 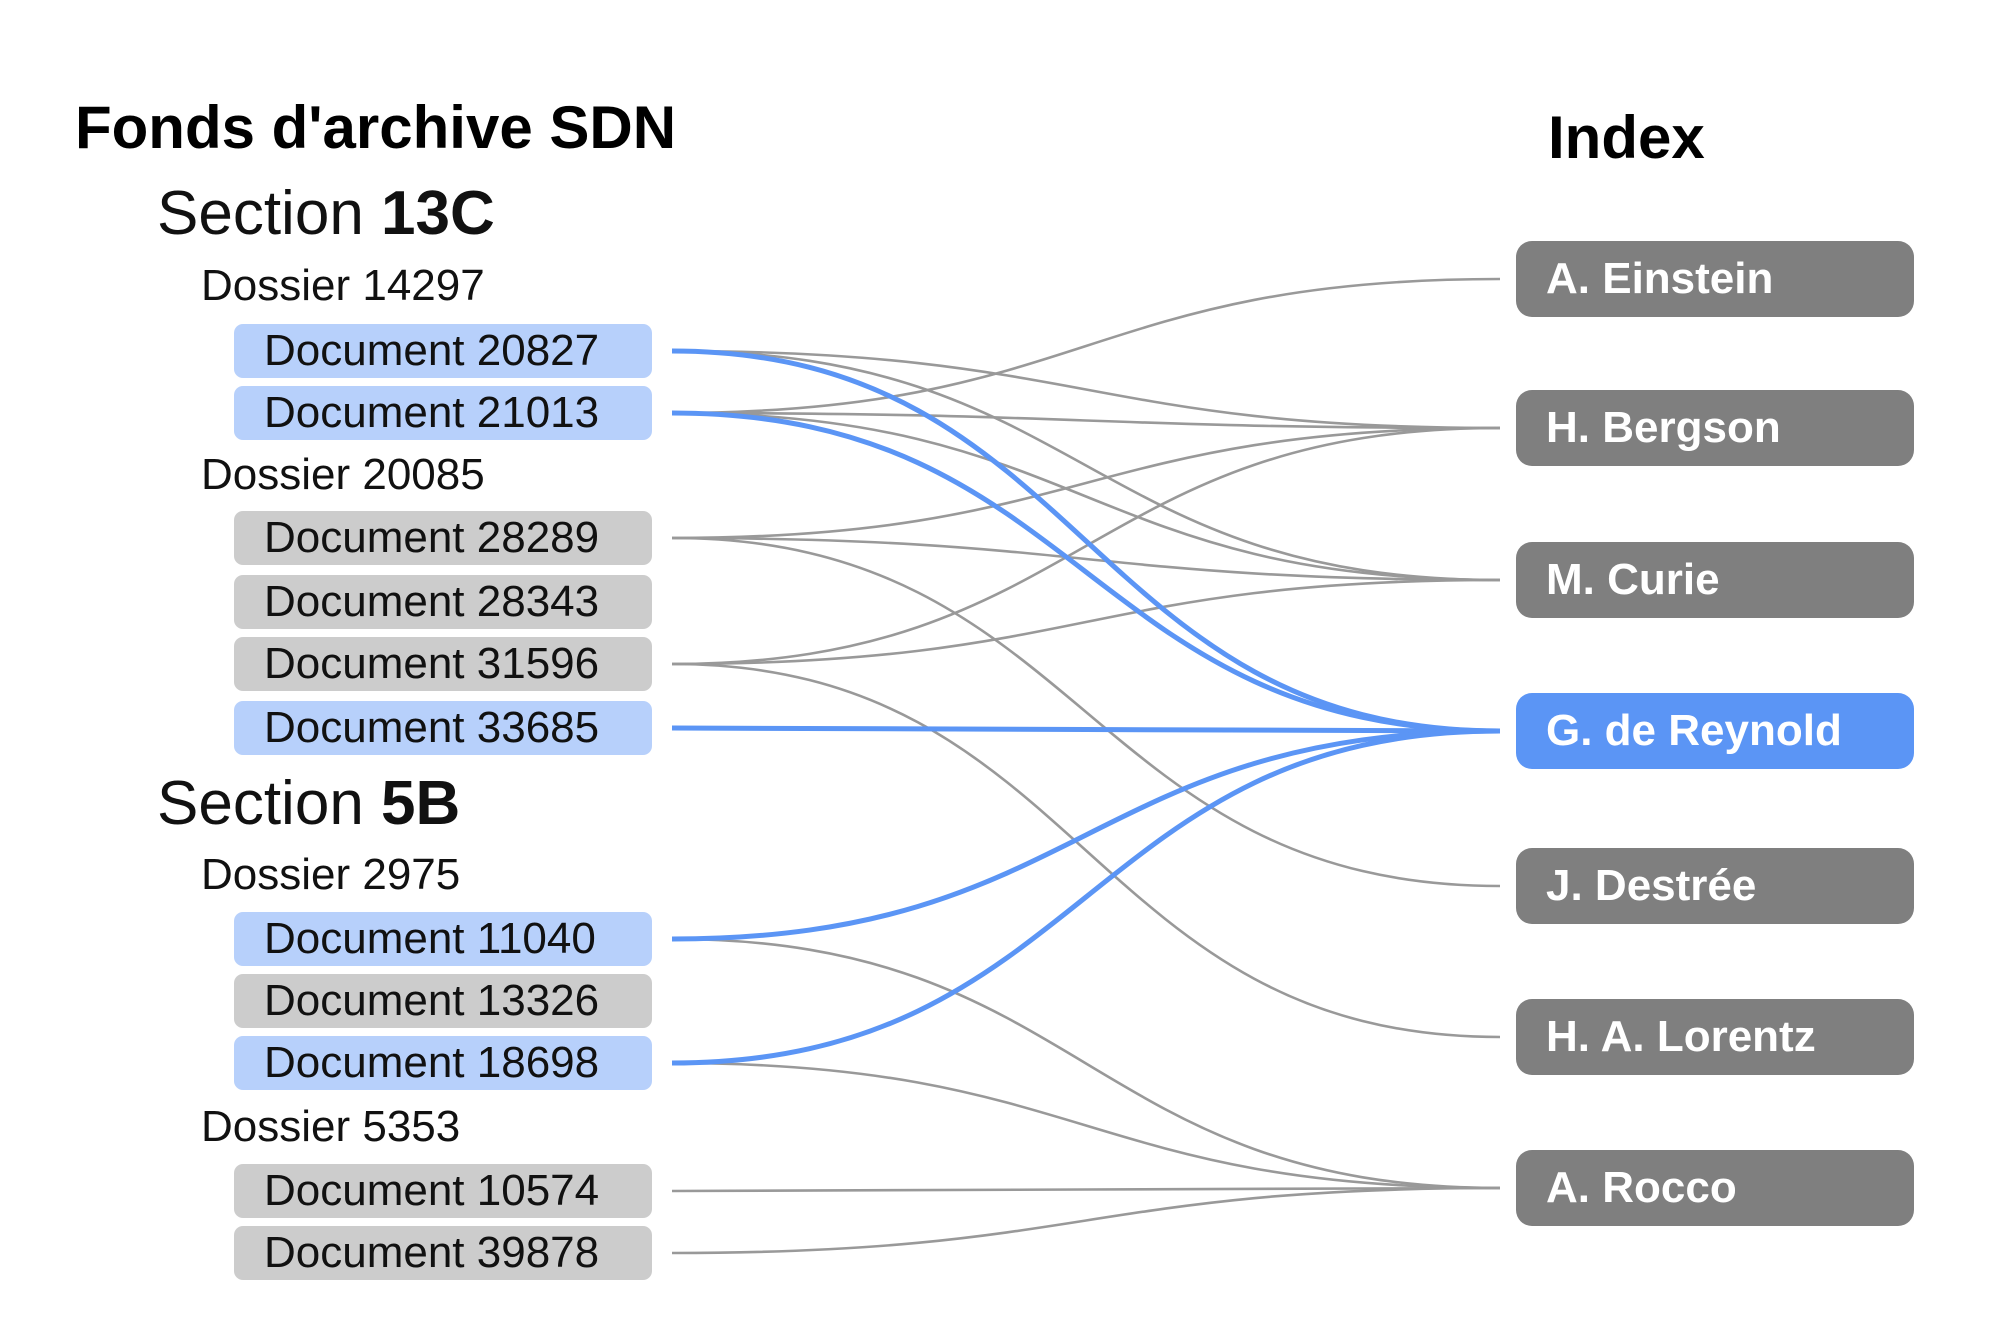 What do you see at coordinates (1660, 278) in the screenshot?
I see `index-label: A. Einstein` at bounding box center [1660, 278].